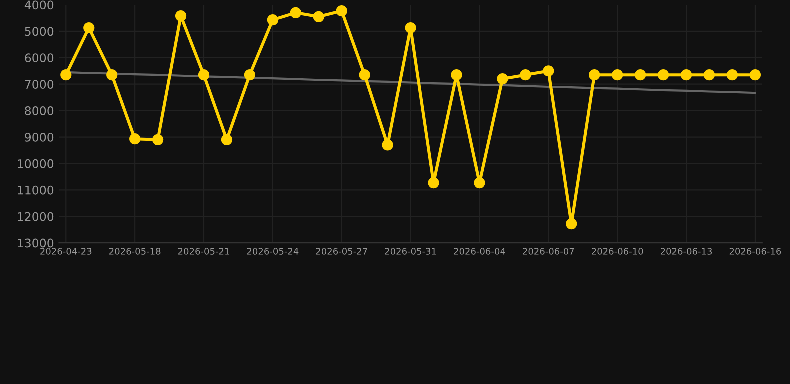 The width and height of the screenshot is (790, 384). Describe the element at coordinates (480, 251) in the screenshot. I see `x-tick-label: 2026-06-04` at that location.